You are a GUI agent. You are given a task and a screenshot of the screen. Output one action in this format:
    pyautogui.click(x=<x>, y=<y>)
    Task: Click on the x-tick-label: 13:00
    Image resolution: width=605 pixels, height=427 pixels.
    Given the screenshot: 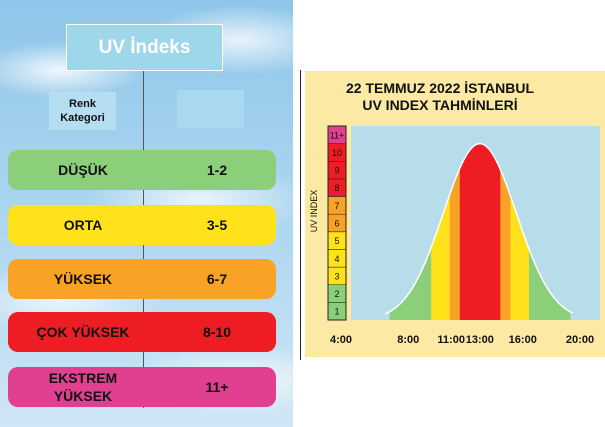 What is the action you would take?
    pyautogui.click(x=480, y=340)
    